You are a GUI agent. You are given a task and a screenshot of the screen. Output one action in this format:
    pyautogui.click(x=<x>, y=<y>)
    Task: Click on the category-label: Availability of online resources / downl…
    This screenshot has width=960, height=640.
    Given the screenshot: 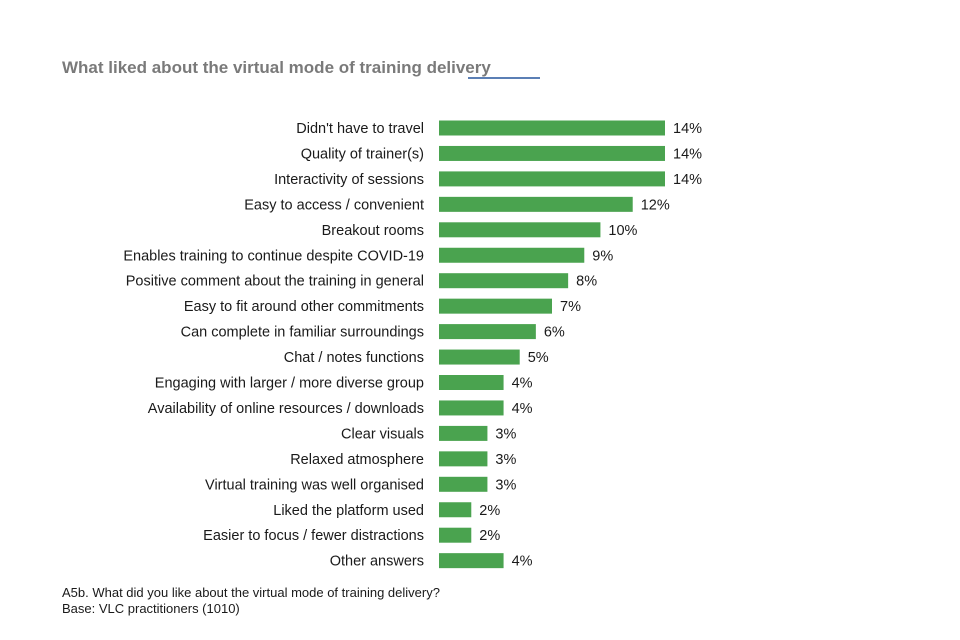 What is the action you would take?
    pyautogui.click(x=286, y=409)
    